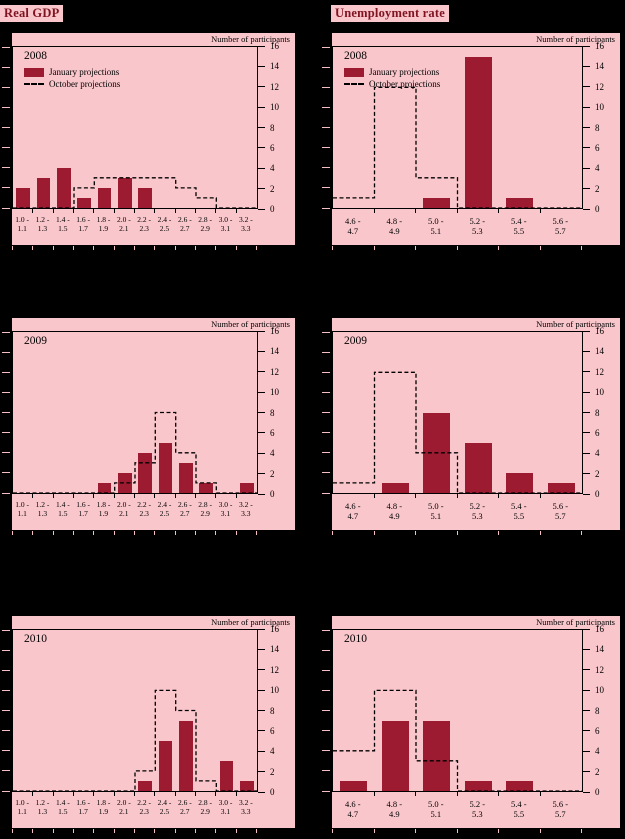  What do you see at coordinates (477, 516) in the screenshot?
I see `x-bin-label-lower: 5.3` at bounding box center [477, 516].